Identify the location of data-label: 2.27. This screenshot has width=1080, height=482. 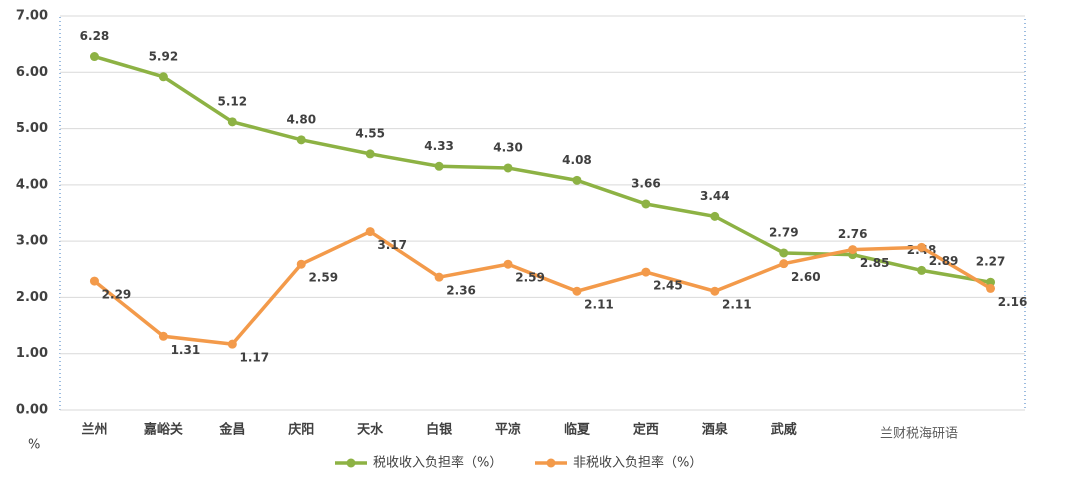
(991, 262).